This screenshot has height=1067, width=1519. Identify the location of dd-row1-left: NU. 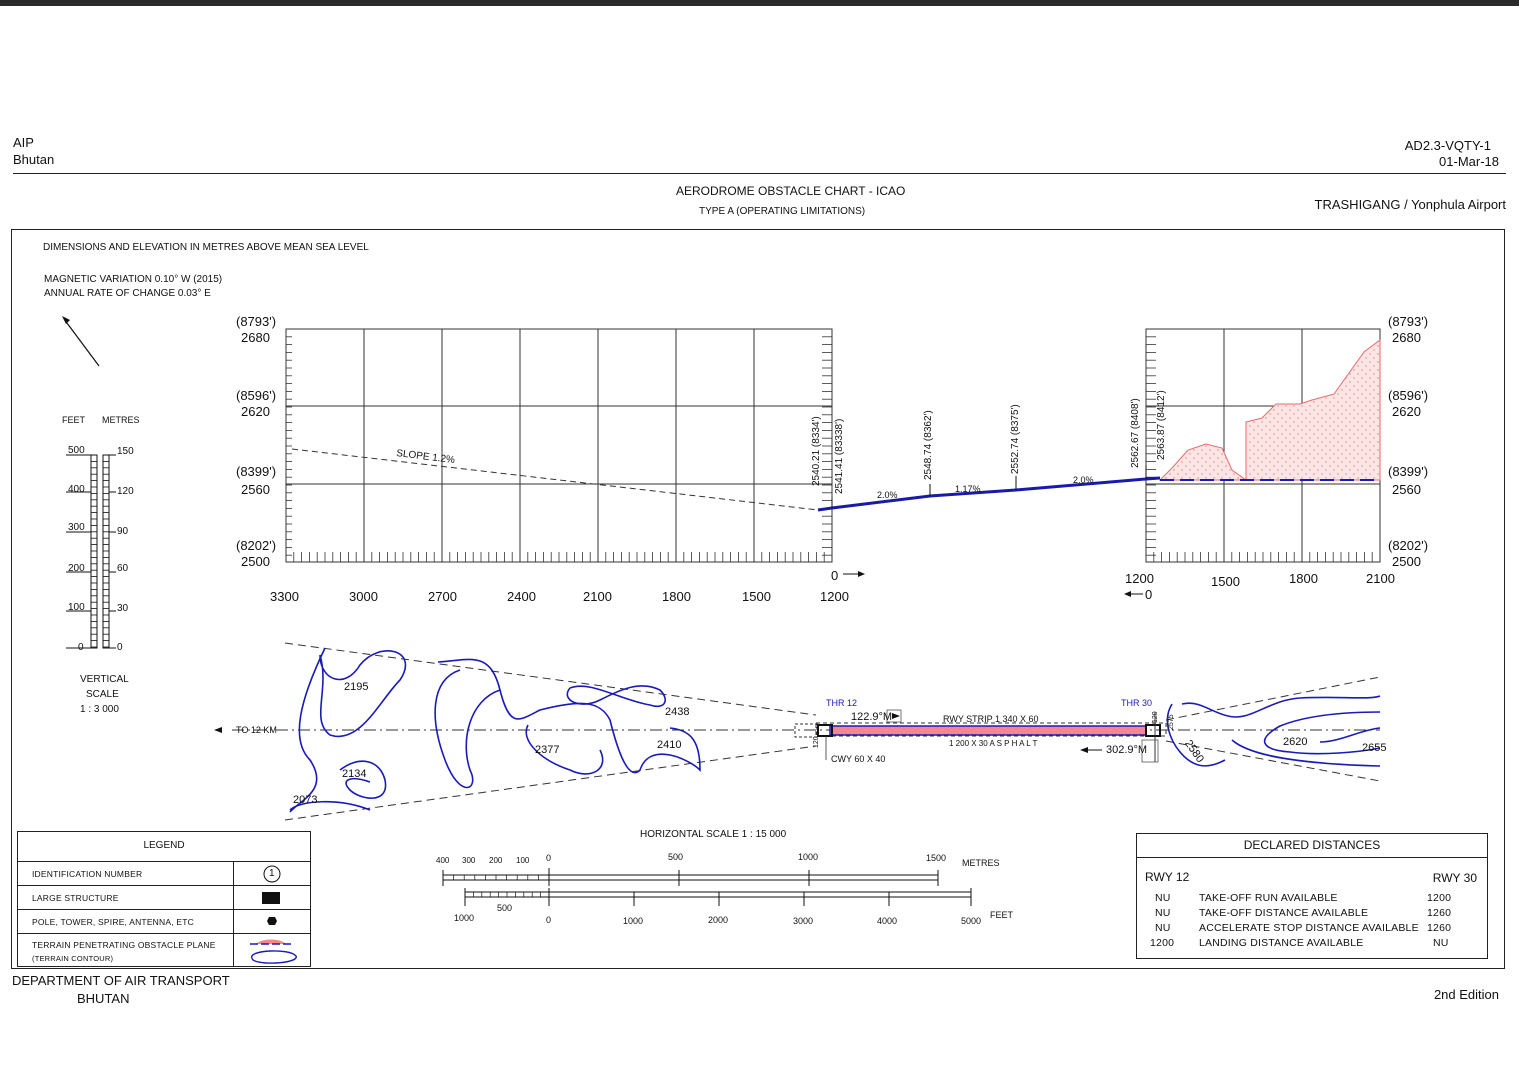
(1163, 898).